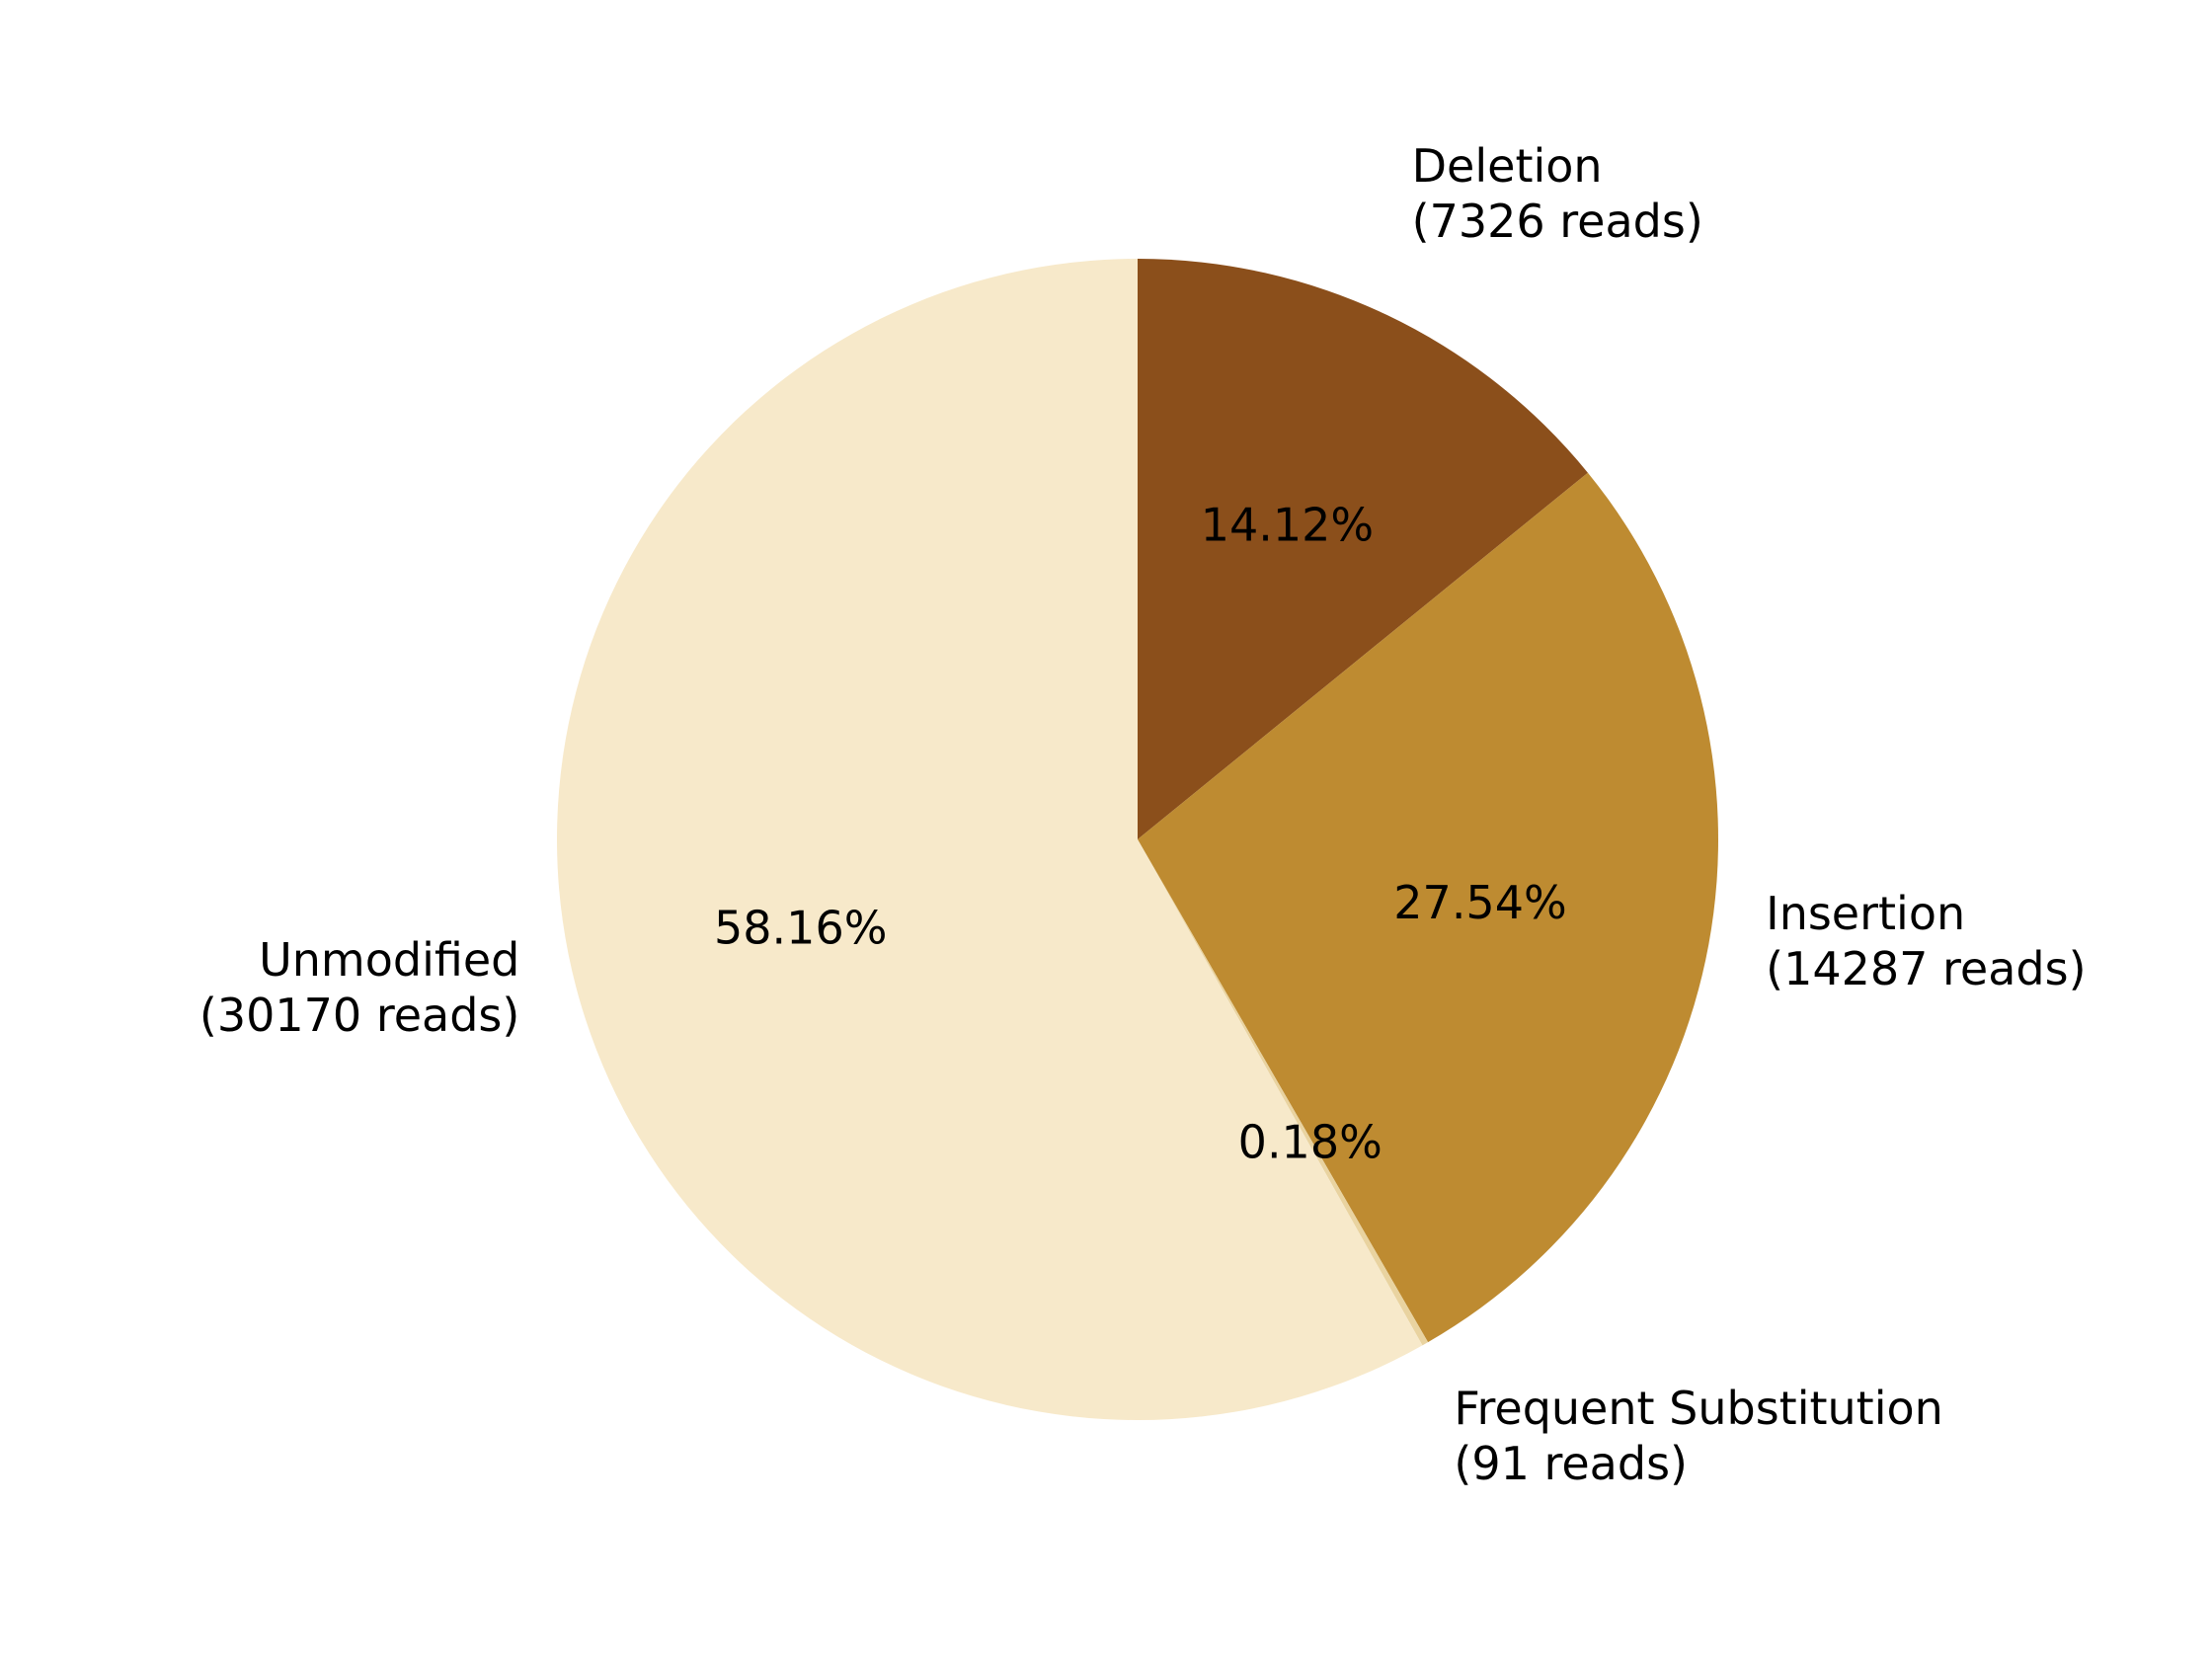  I want to click on category-label-insertion: Insertion (14287 reads), so click(1926, 941).